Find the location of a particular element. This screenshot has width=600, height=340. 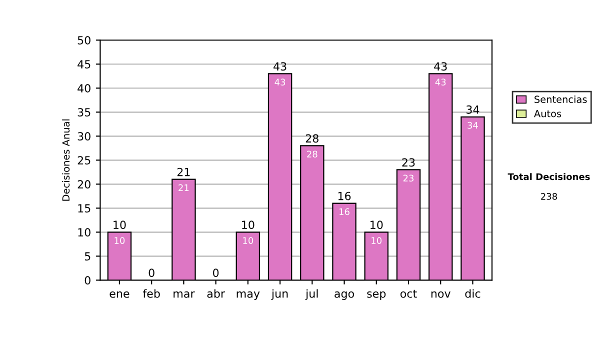

x-tick-label: mar is located at coordinates (184, 294).